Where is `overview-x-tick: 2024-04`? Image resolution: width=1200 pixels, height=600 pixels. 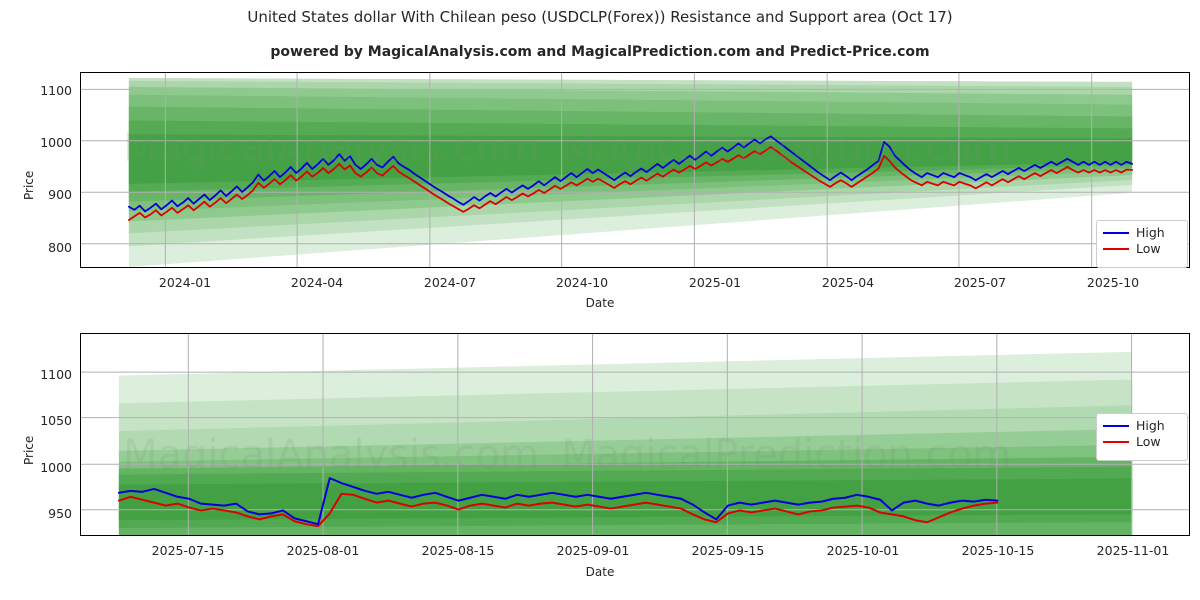
overview-x-tick: 2024-04 is located at coordinates (317, 282).